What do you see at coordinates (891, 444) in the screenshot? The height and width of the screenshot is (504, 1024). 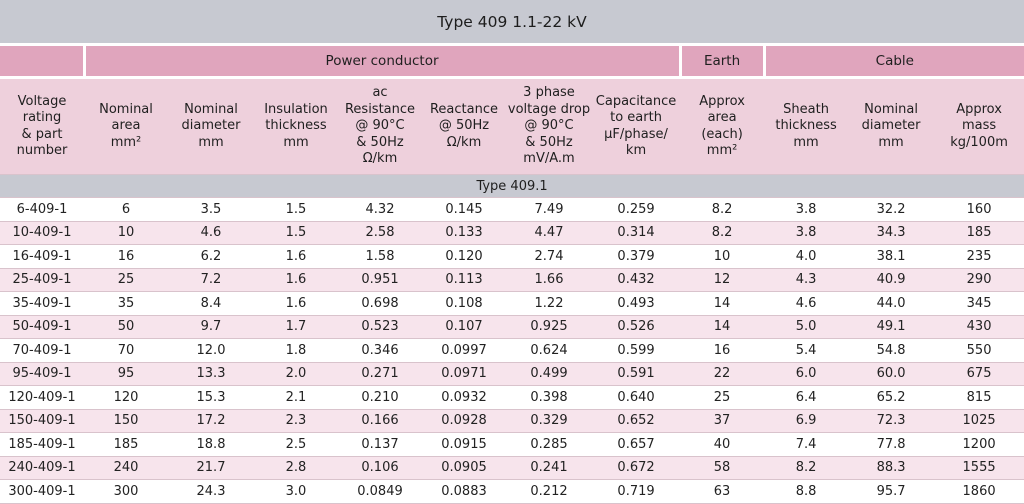 I see `cell-cable-nominal-diameter: 77.8` at bounding box center [891, 444].